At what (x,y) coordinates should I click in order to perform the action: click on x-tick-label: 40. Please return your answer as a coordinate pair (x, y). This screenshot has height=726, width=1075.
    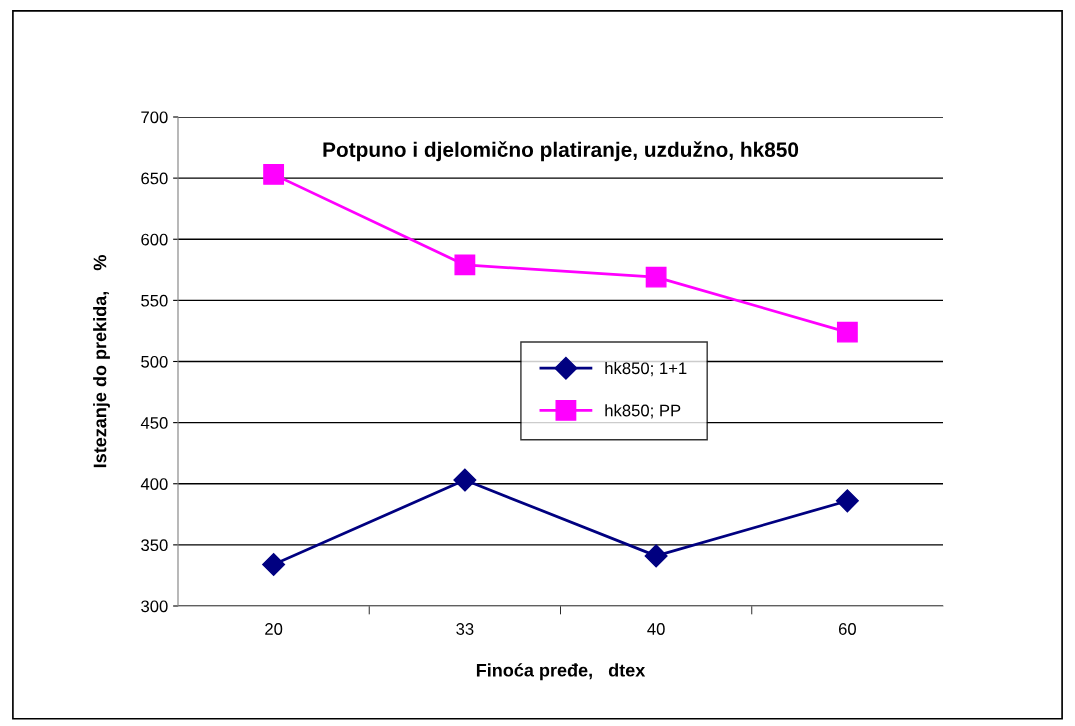
    Looking at the image, I should click on (656, 629).